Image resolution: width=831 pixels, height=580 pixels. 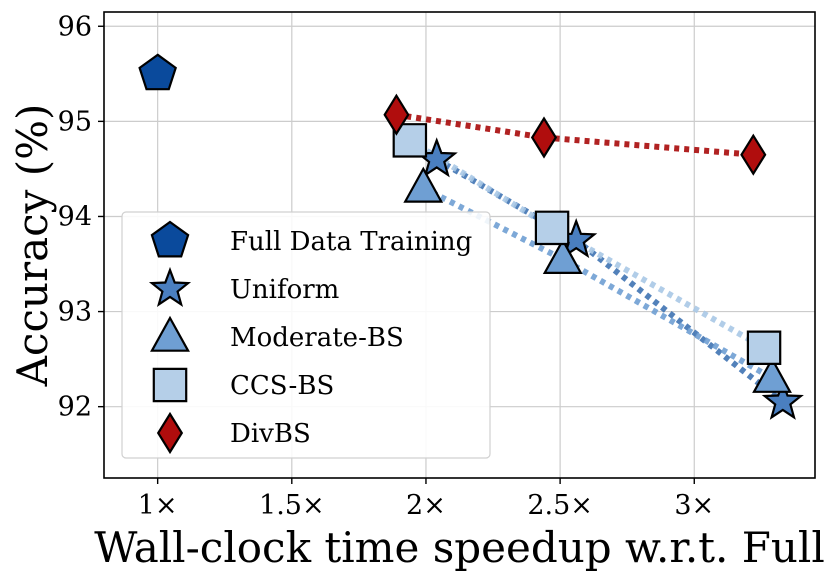 What do you see at coordinates (158, 505) in the screenshot?
I see `x-tick-label: 1×` at bounding box center [158, 505].